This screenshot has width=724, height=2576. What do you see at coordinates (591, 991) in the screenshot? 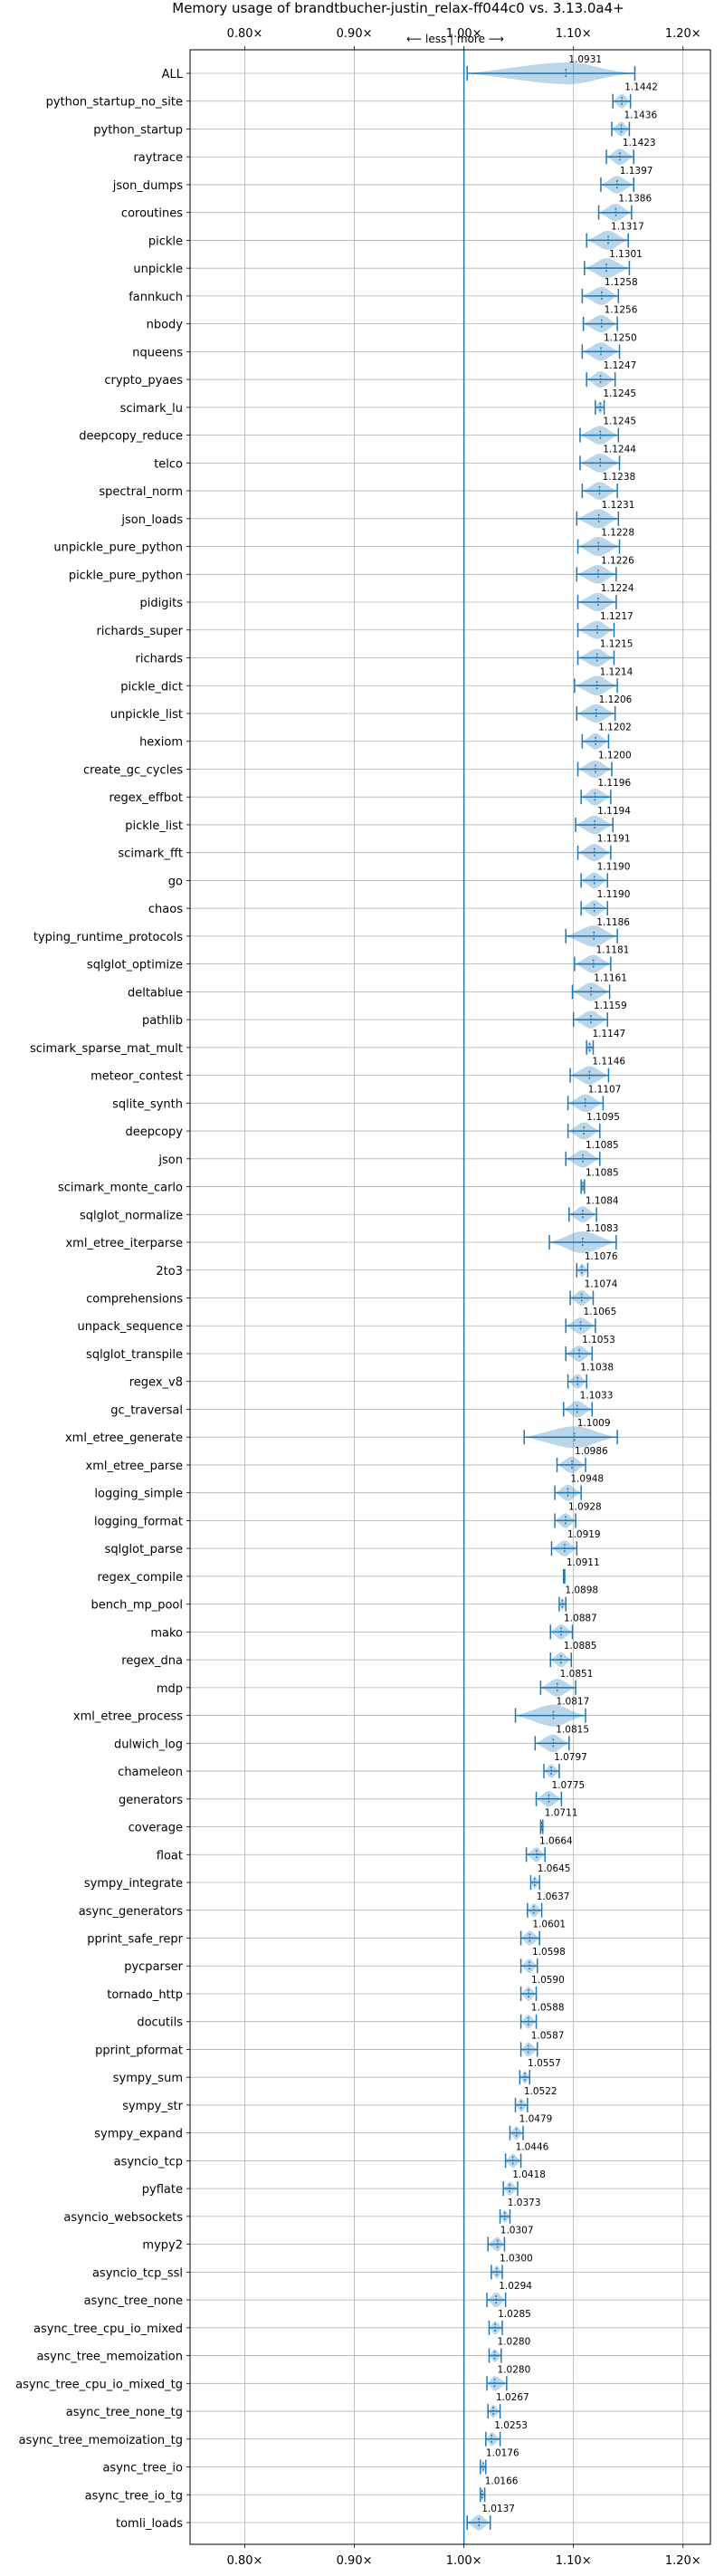
I see `violin-deltablue` at bounding box center [591, 991].